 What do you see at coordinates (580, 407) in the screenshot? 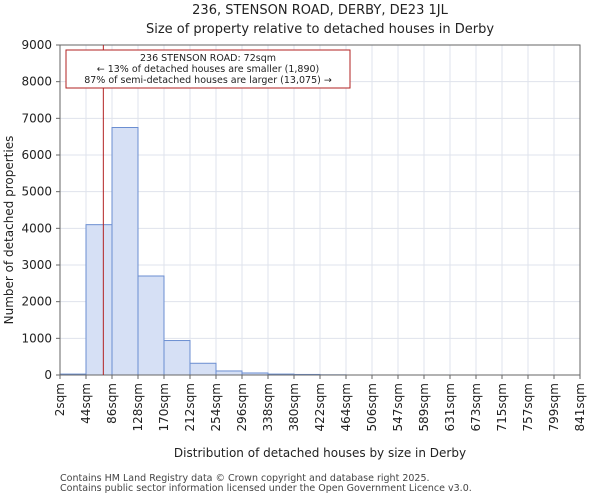
I see `x-tick-label: 841sqm` at bounding box center [580, 407].